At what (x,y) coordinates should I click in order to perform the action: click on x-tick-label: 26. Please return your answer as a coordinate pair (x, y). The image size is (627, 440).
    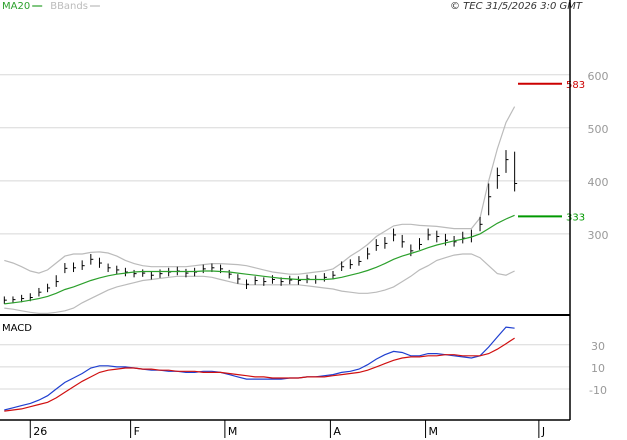
    Looking at the image, I should click on (40, 431).